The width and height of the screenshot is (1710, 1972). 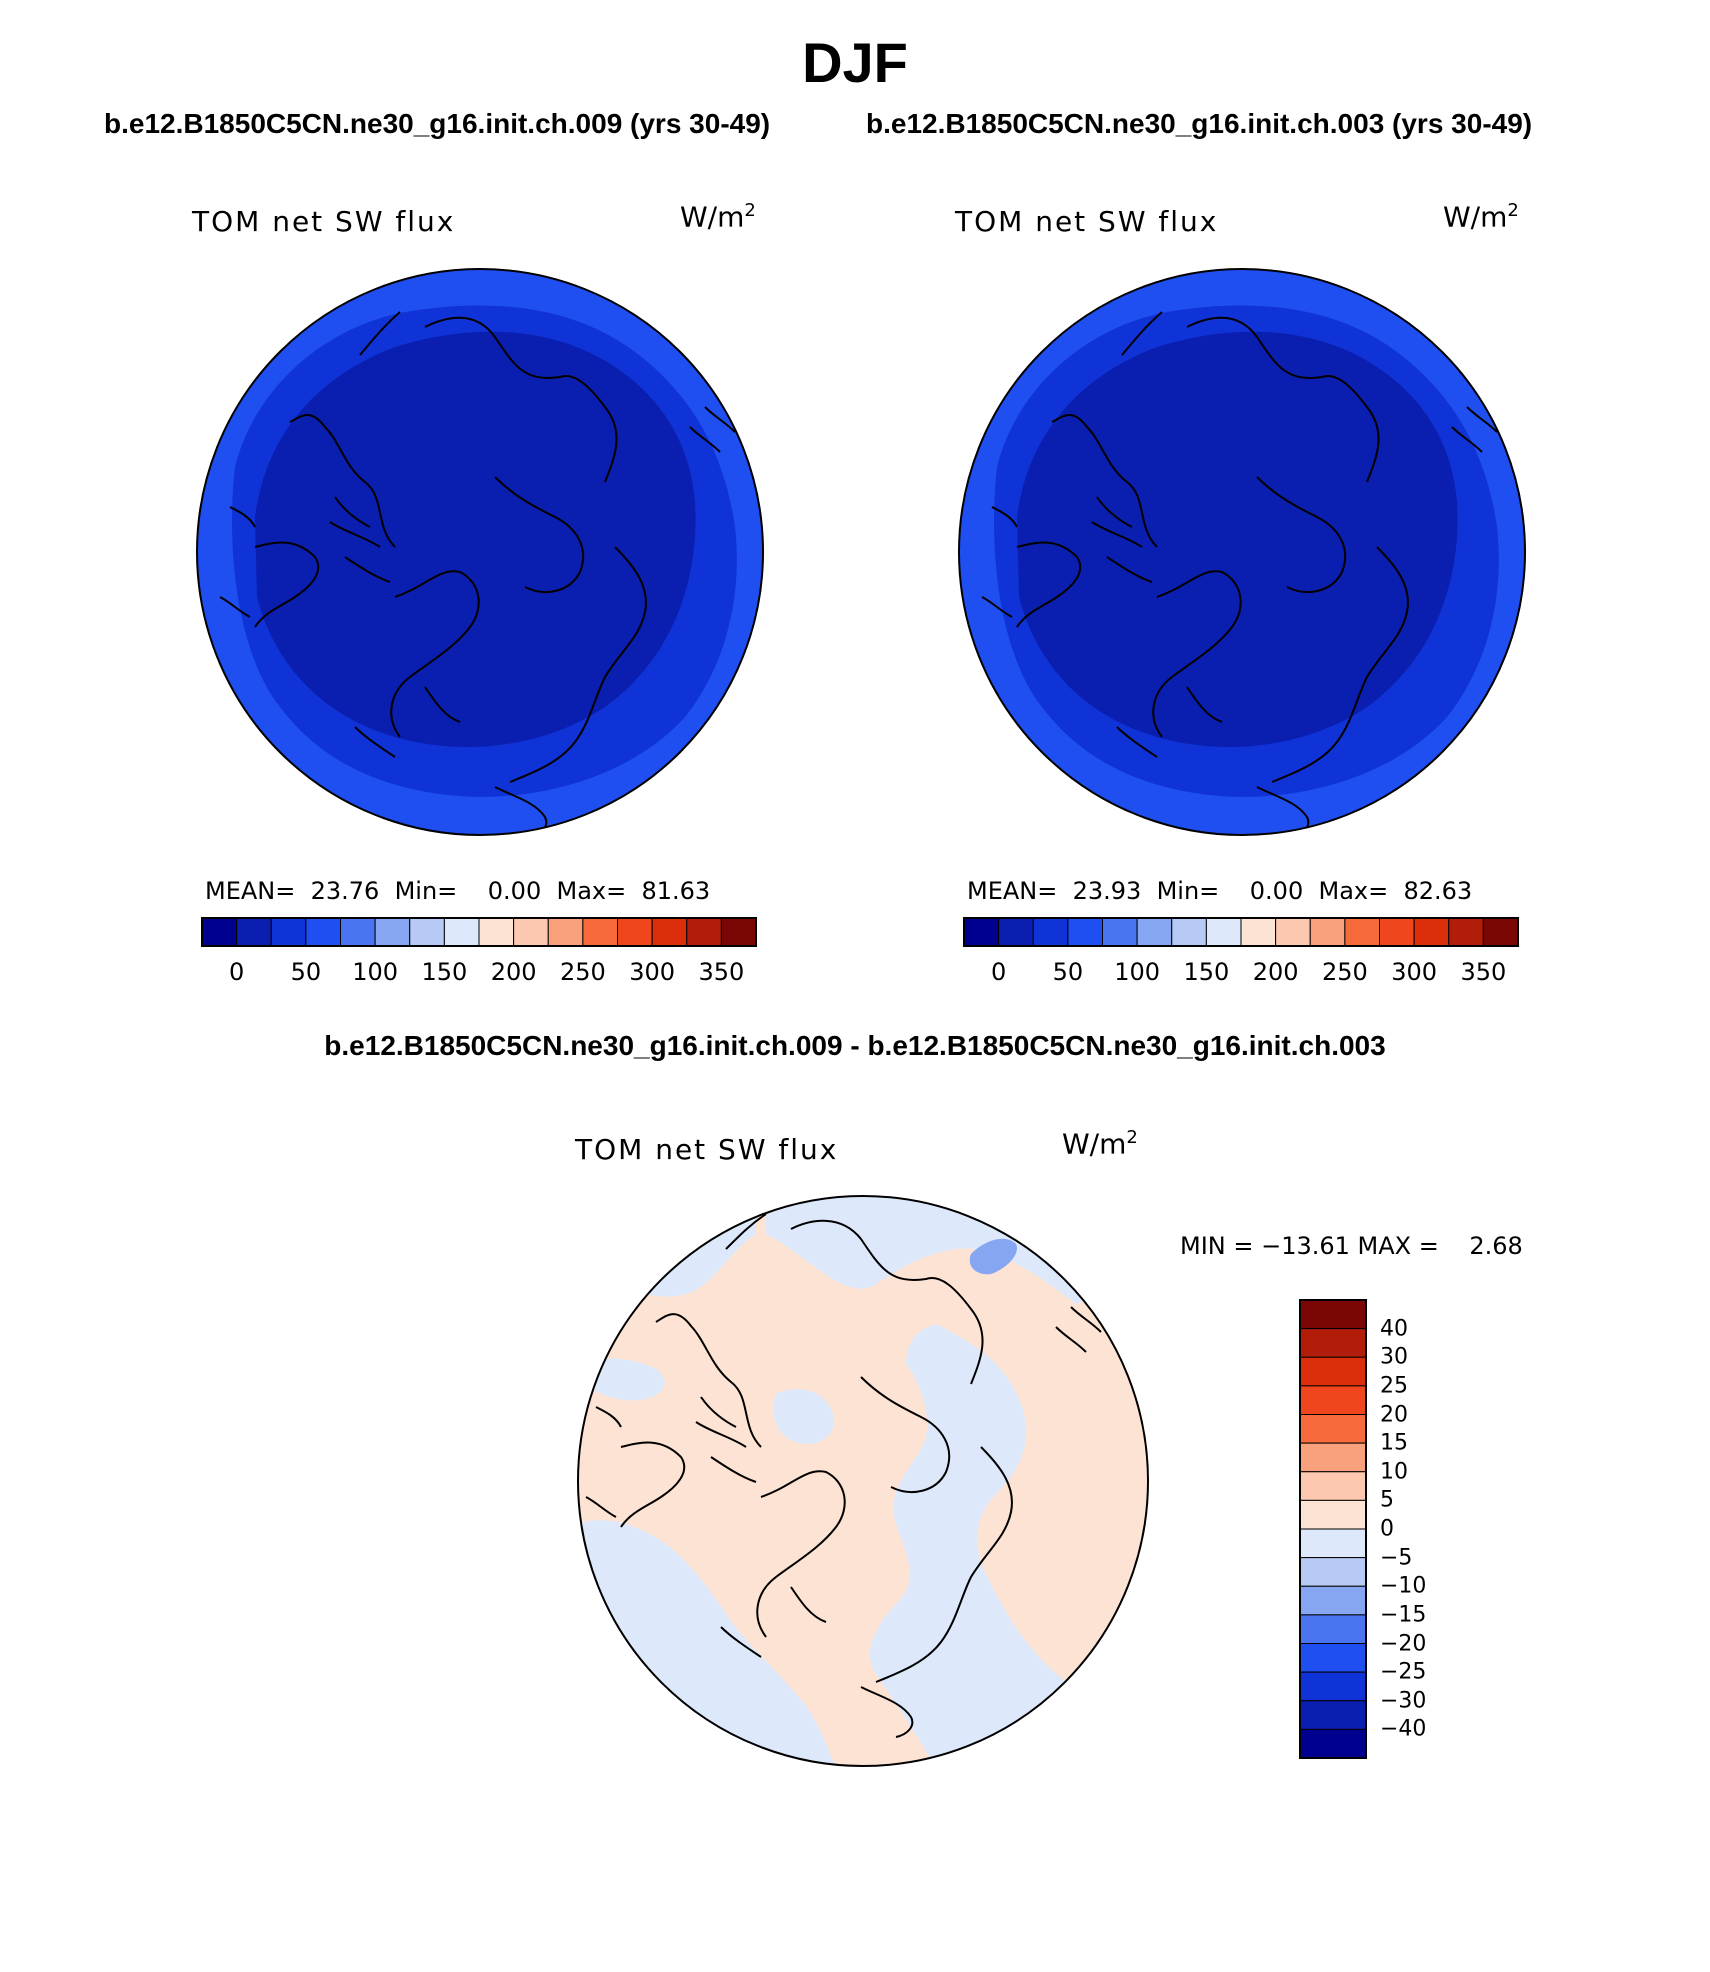 I want to click on left-map-border, so click(x=480, y=552).